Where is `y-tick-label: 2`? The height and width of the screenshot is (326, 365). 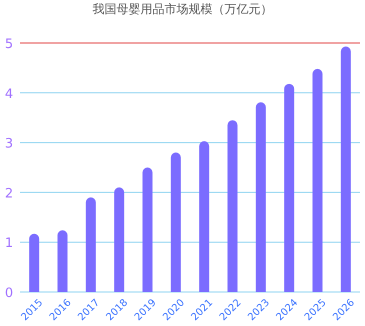
y-tick-label: 2 is located at coordinates (9, 194).